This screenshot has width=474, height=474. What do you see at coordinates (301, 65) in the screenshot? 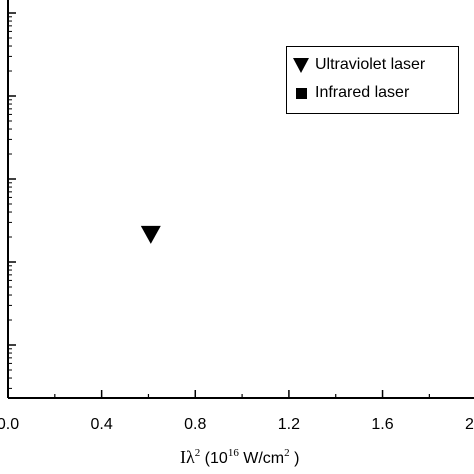
I see `triangle-down-icon` at bounding box center [301, 65].